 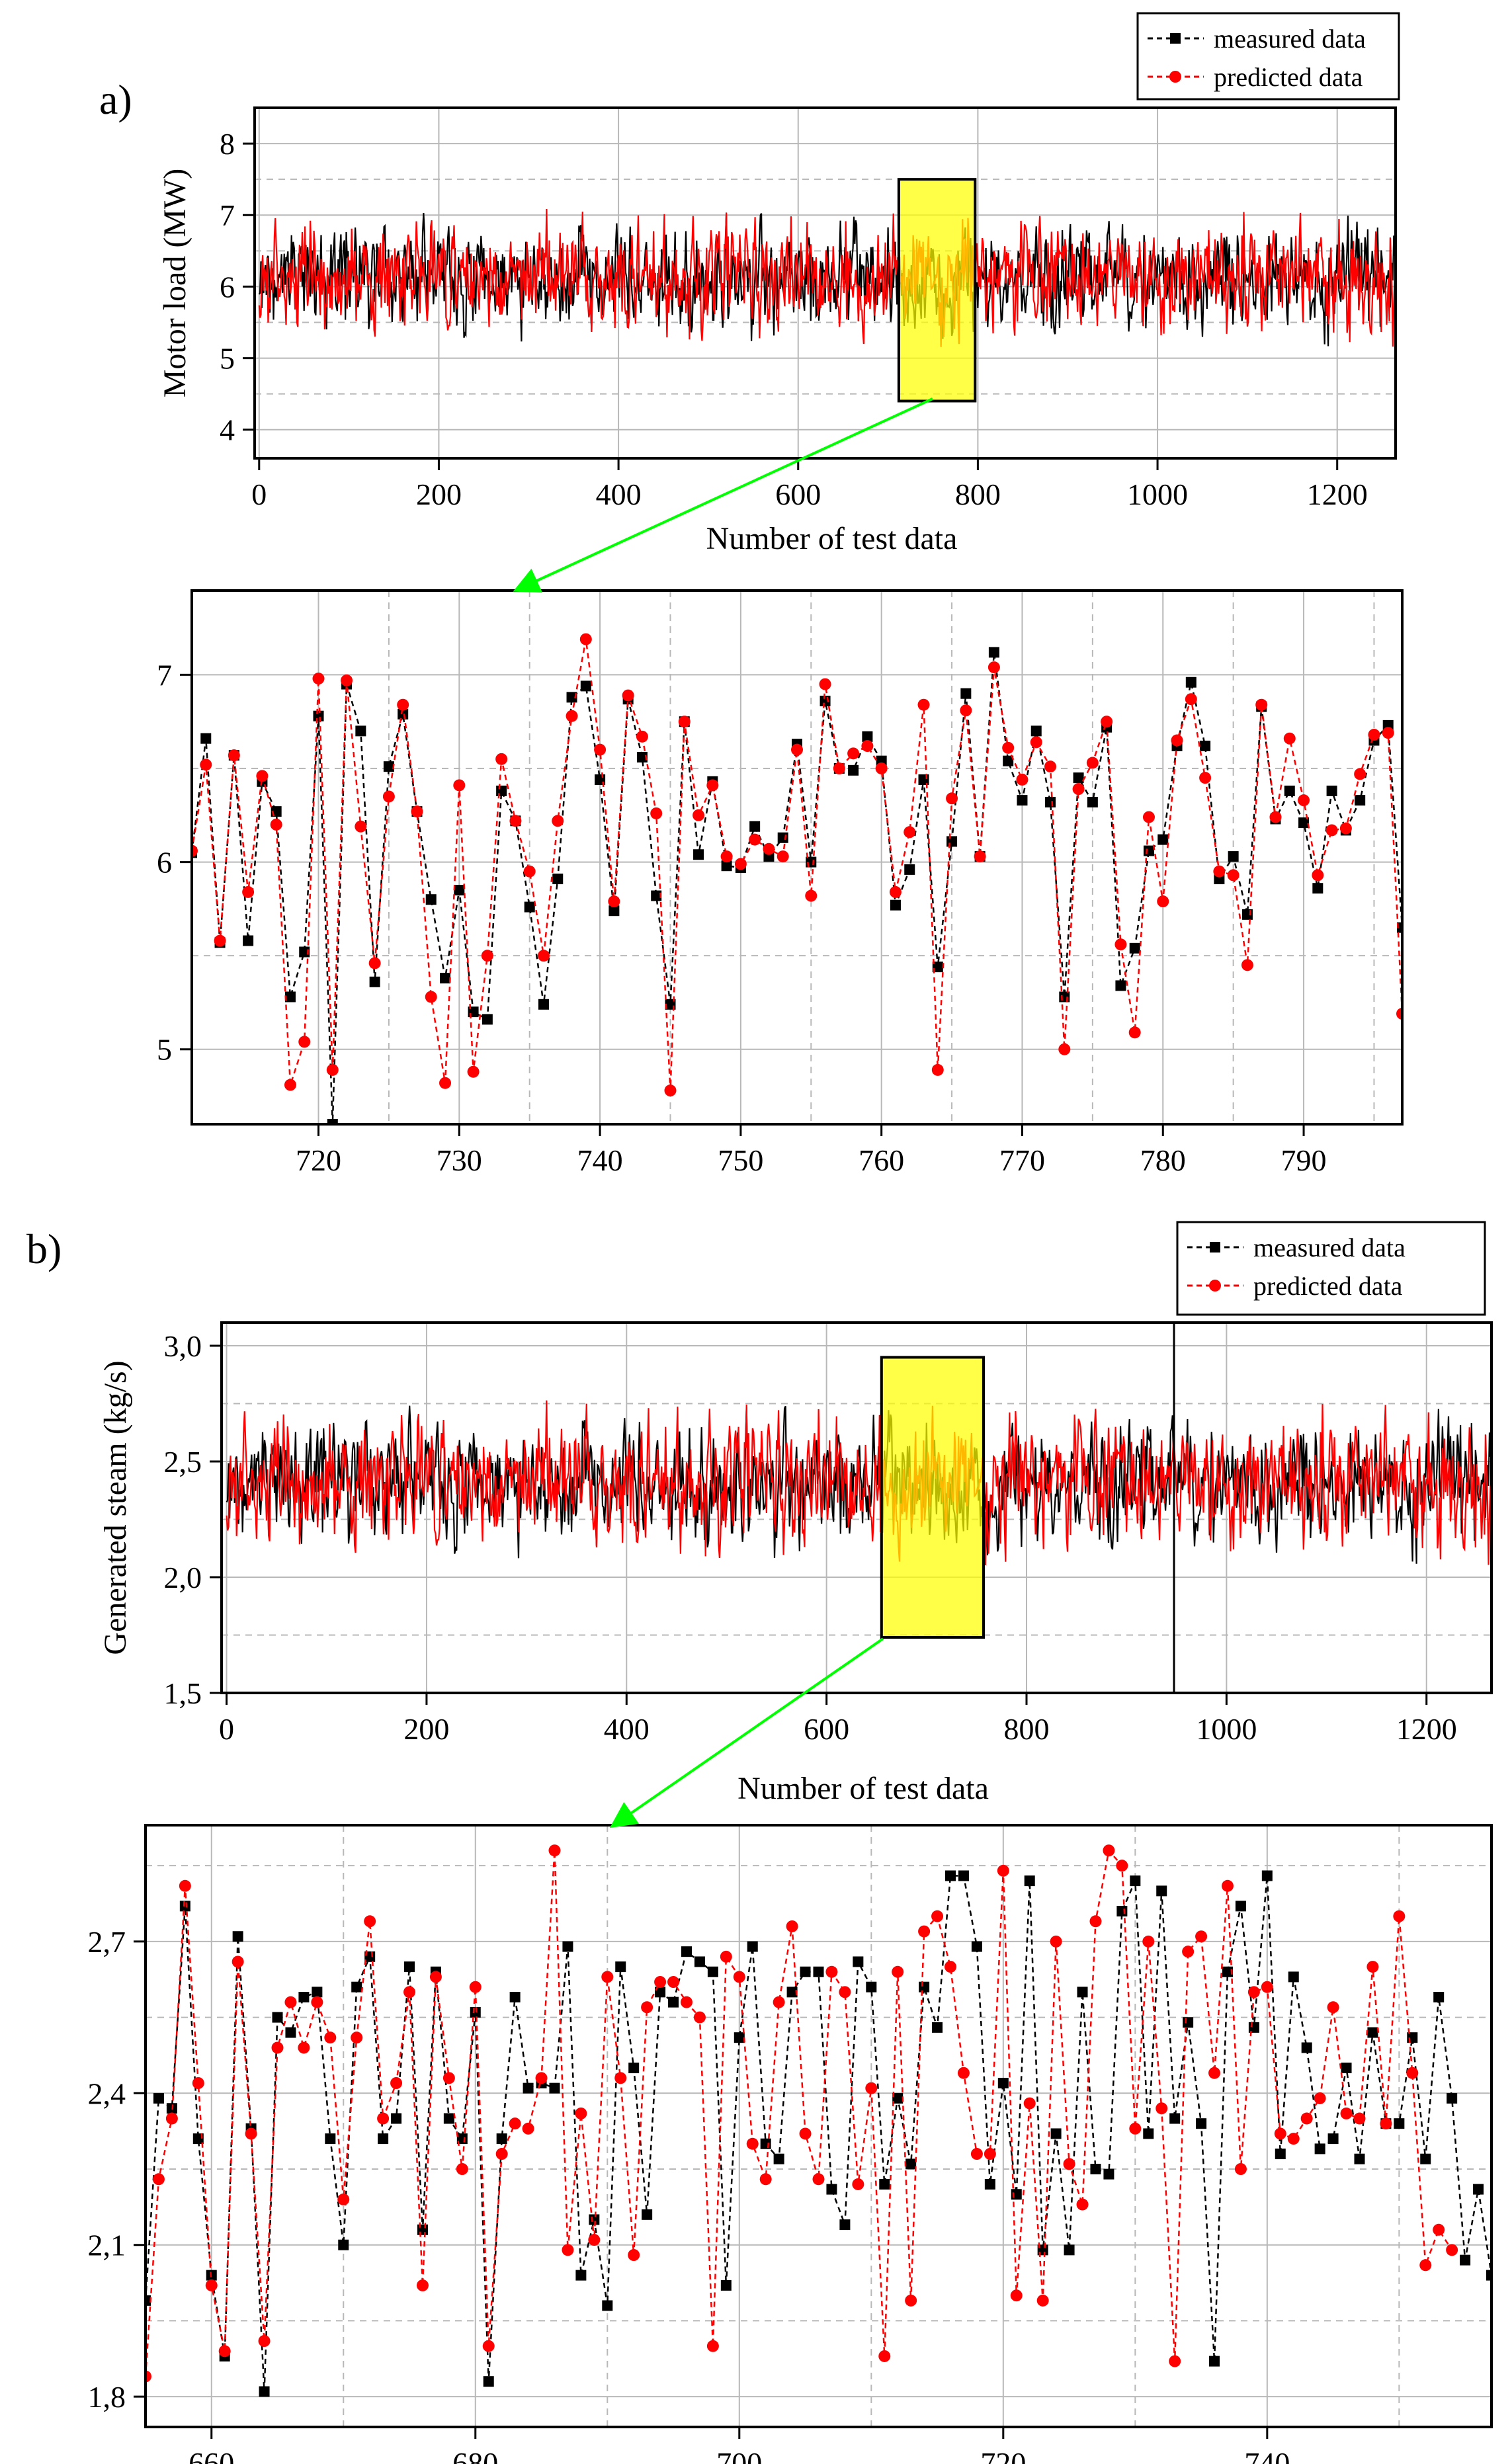 I want to click on legend-label: measured data, so click(x=1329, y=1247).